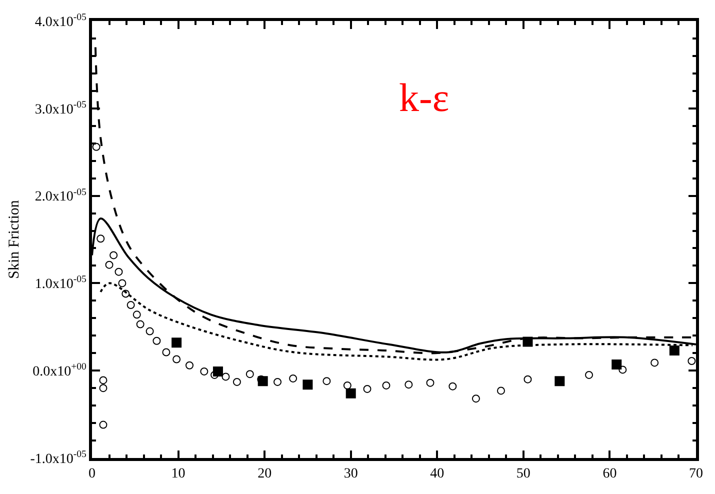 The height and width of the screenshot is (494, 715). What do you see at coordinates (424, 97) in the screenshot?
I see `annotation: k-ε` at bounding box center [424, 97].